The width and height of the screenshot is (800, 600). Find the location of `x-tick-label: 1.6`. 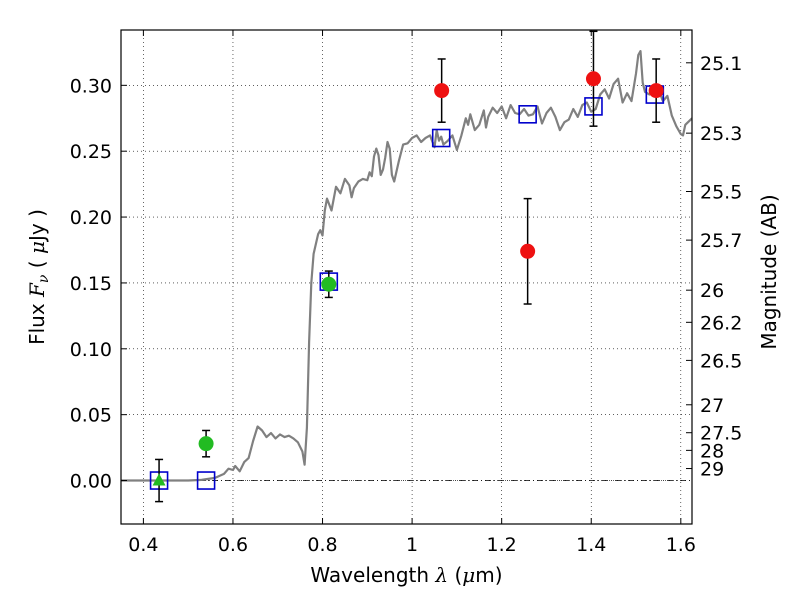

x-tick-label: 1.6 is located at coordinates (681, 545).